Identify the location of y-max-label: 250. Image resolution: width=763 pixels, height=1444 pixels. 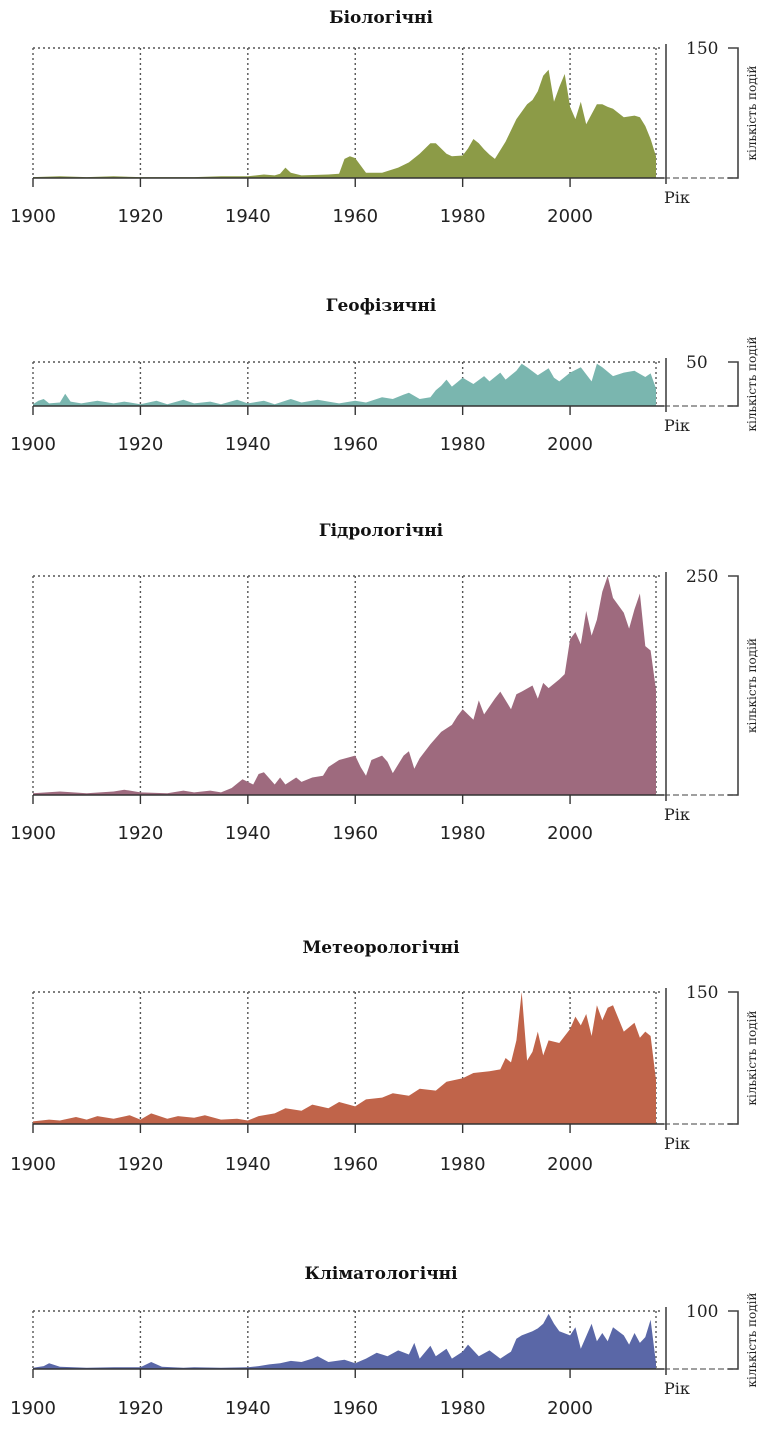
(702, 577).